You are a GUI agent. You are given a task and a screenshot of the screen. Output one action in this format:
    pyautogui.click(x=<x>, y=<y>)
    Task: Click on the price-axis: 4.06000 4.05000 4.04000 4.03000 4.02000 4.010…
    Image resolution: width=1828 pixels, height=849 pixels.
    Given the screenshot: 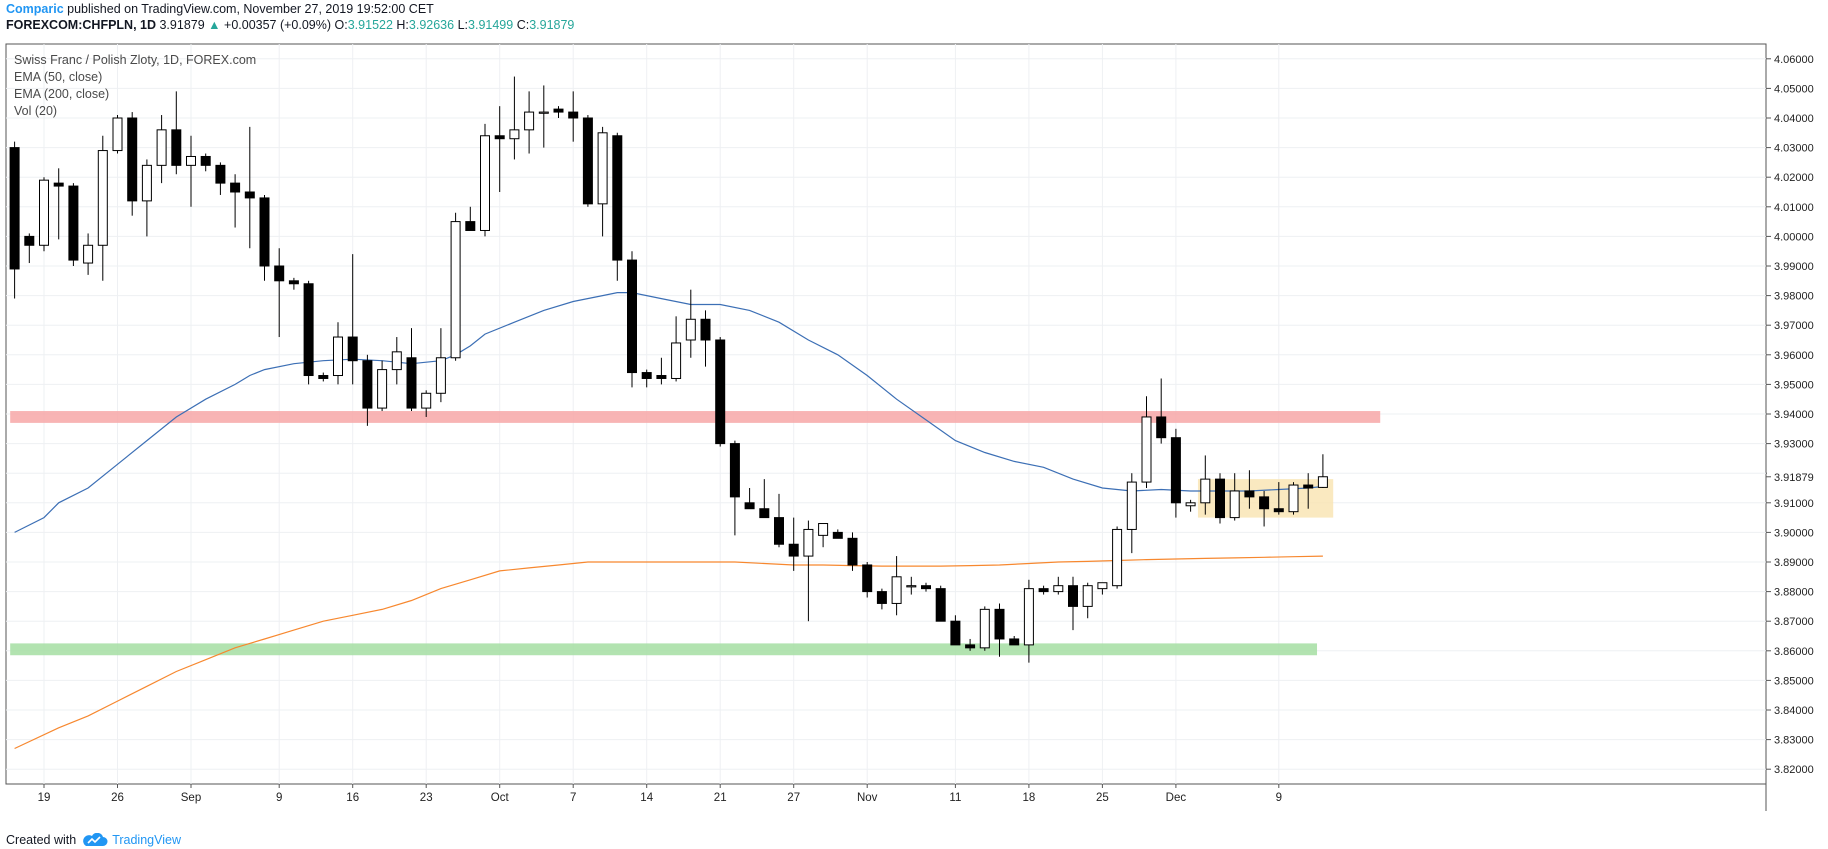 What is the action you would take?
    pyautogui.click(x=1796, y=415)
    